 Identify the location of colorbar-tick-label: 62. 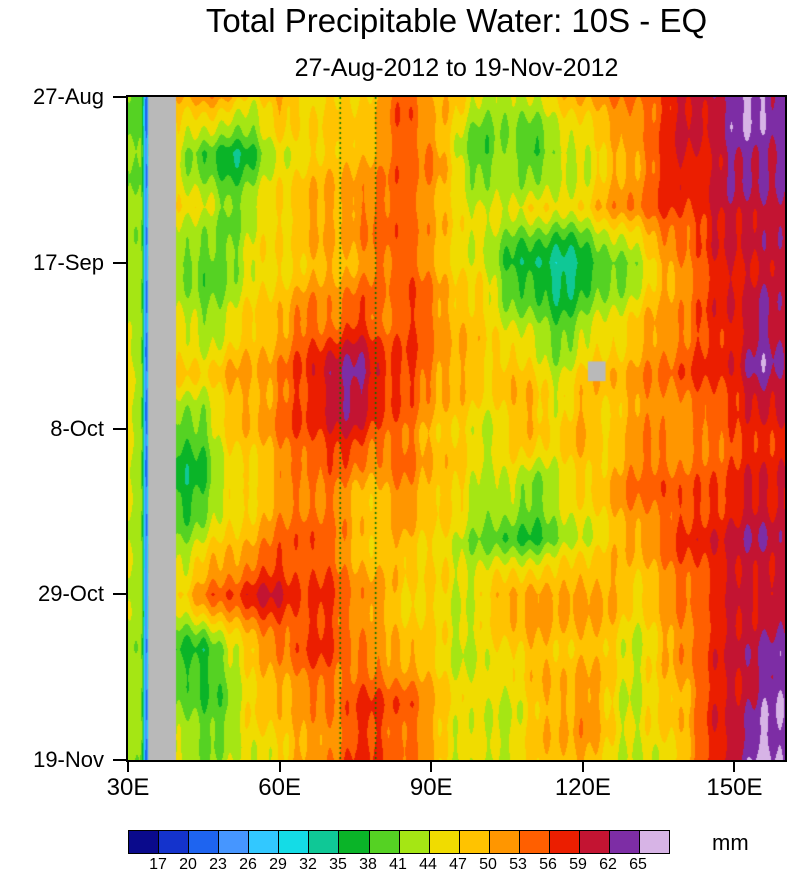
(608, 864).